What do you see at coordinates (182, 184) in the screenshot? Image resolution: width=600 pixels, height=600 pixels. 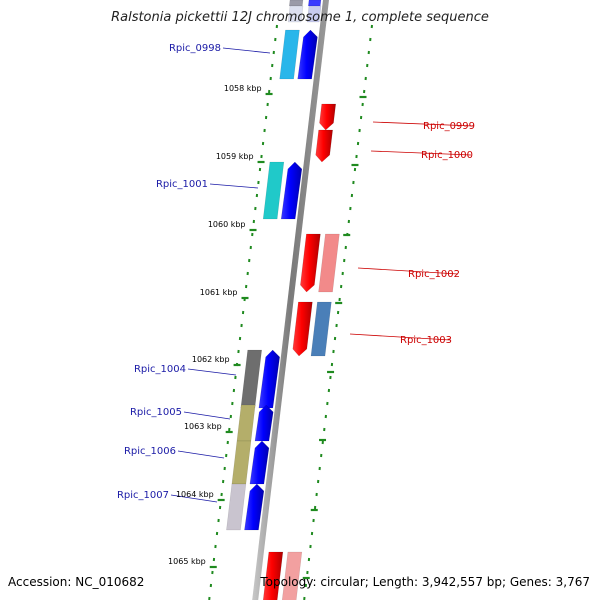 I see `gene-label-left: Rpic_1001` at bounding box center [182, 184].